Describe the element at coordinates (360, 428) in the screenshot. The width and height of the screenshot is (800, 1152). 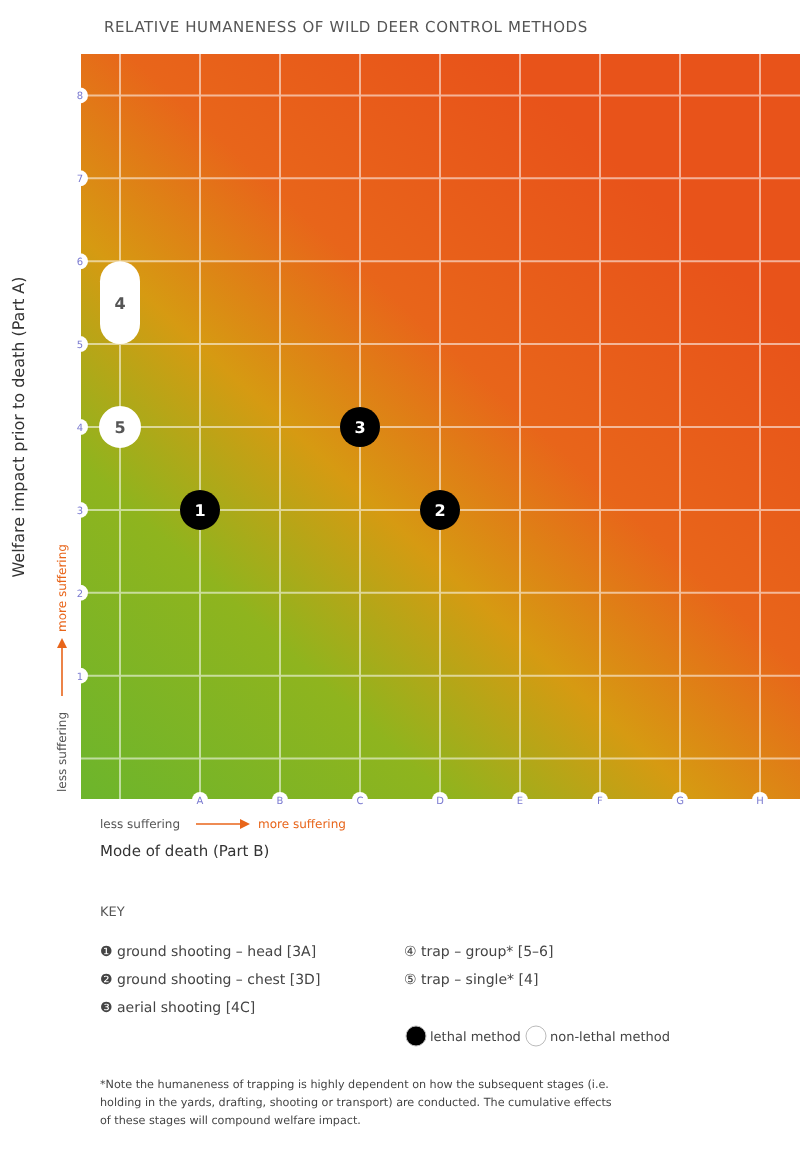
I see `annotation: 3` at that location.